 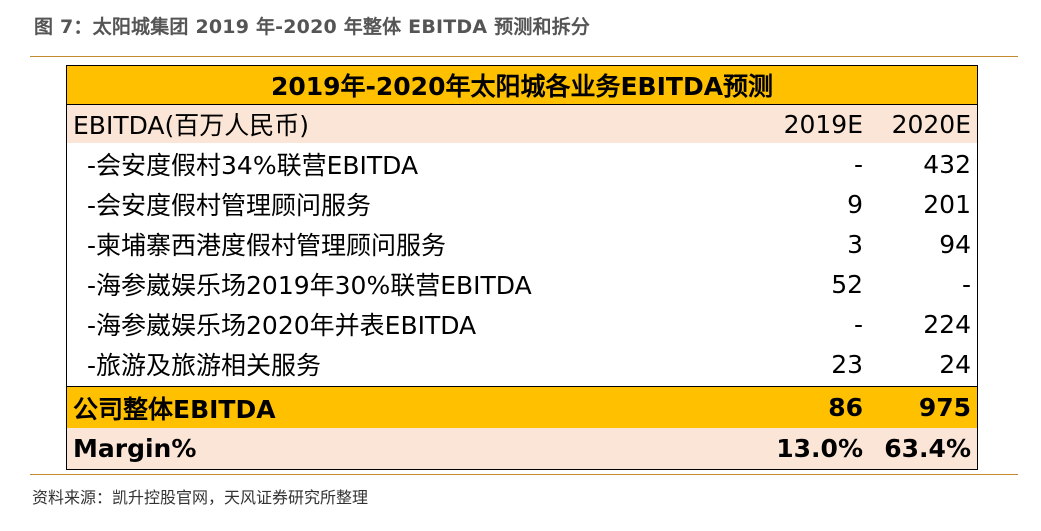 What do you see at coordinates (522, 448) in the screenshot?
I see `margin-row: Margin% 13.0% 63.4%` at bounding box center [522, 448].